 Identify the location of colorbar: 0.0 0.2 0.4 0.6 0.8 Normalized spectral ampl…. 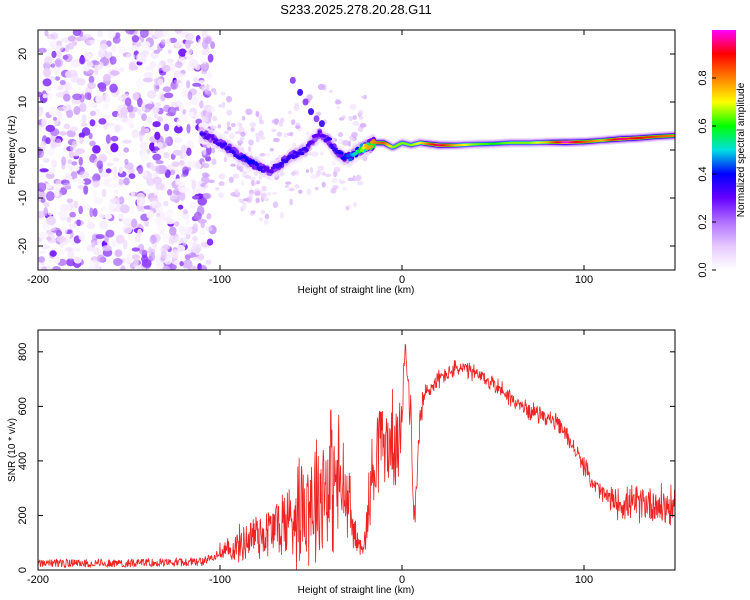
(722, 154).